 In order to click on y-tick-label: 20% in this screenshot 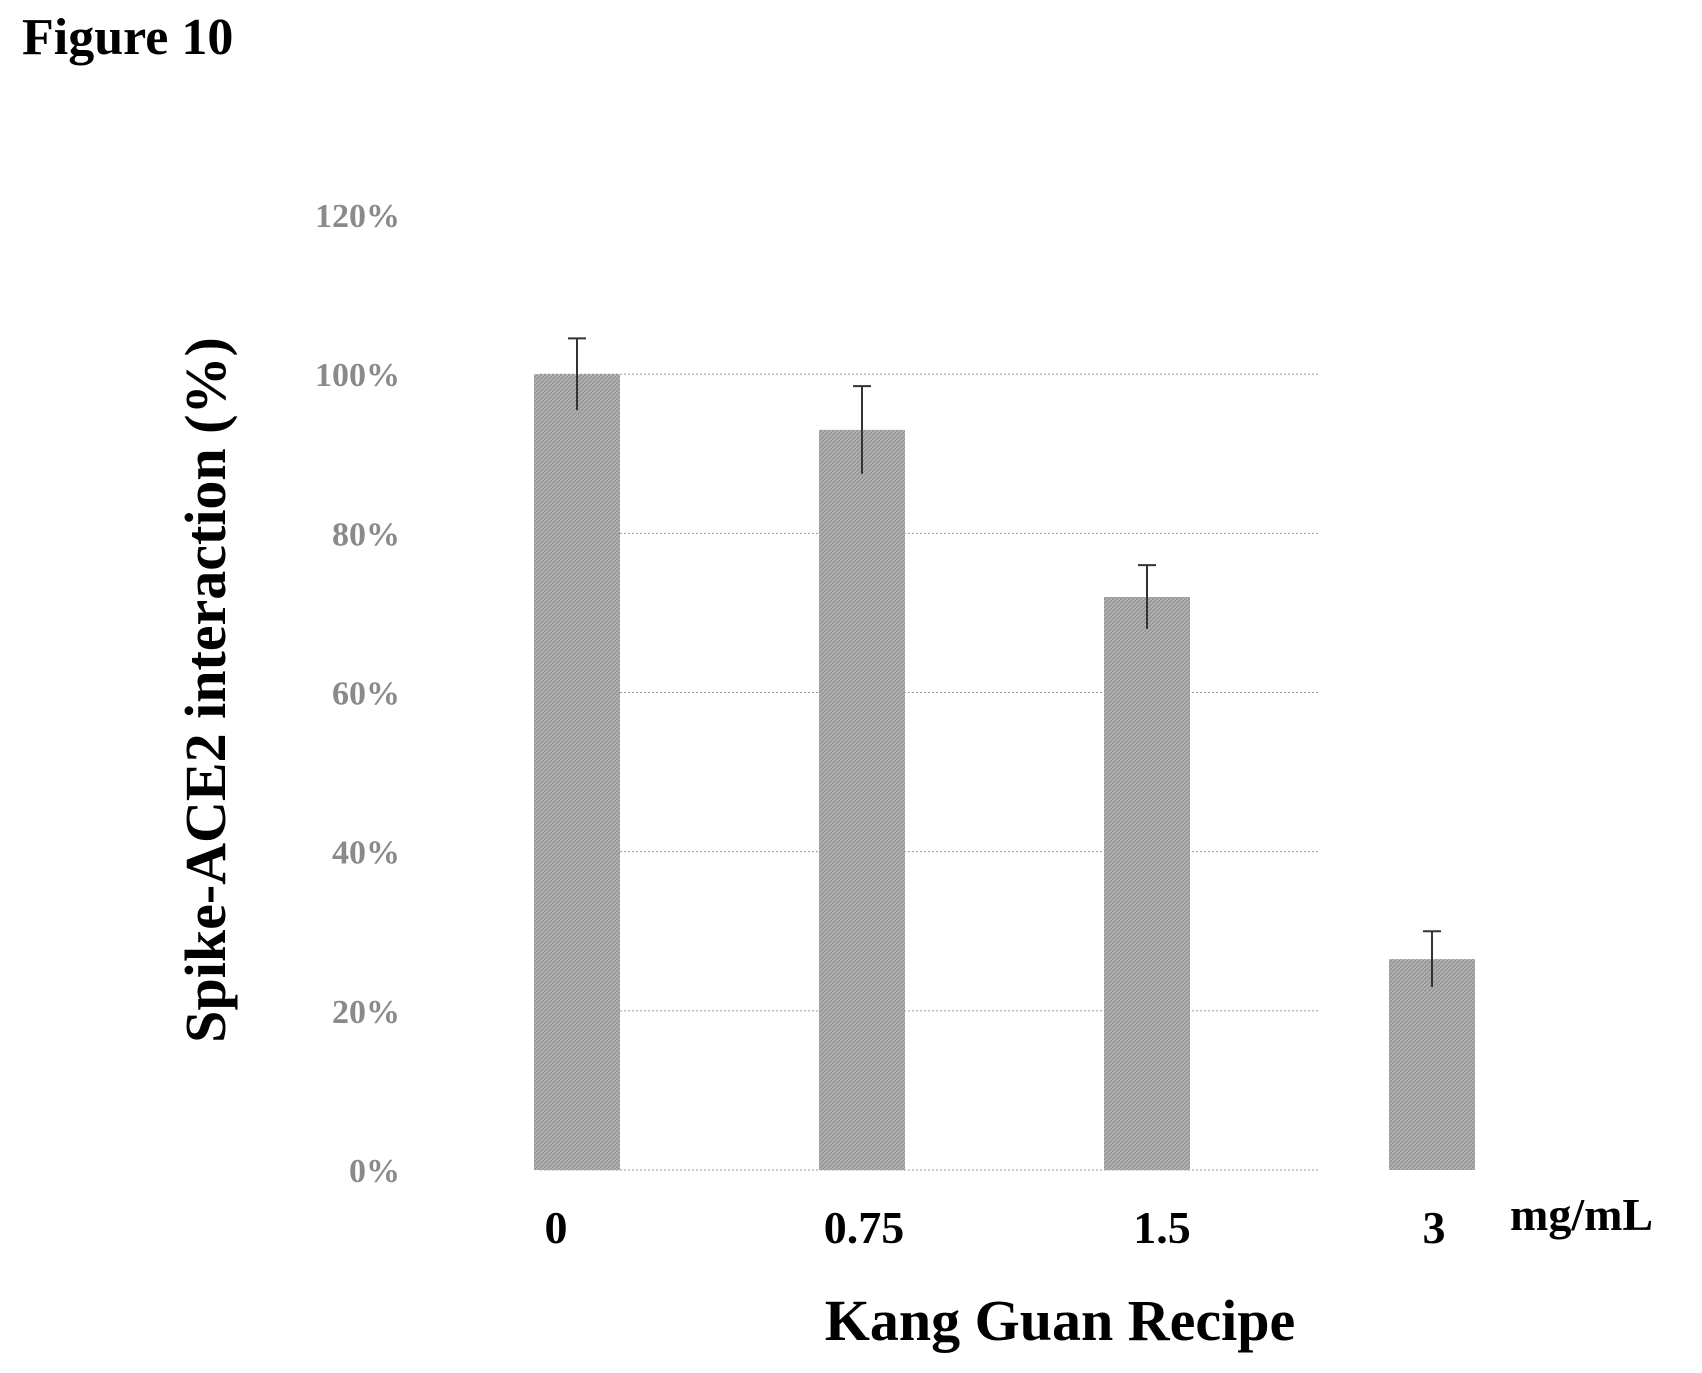, I will do `click(366, 1012)`.